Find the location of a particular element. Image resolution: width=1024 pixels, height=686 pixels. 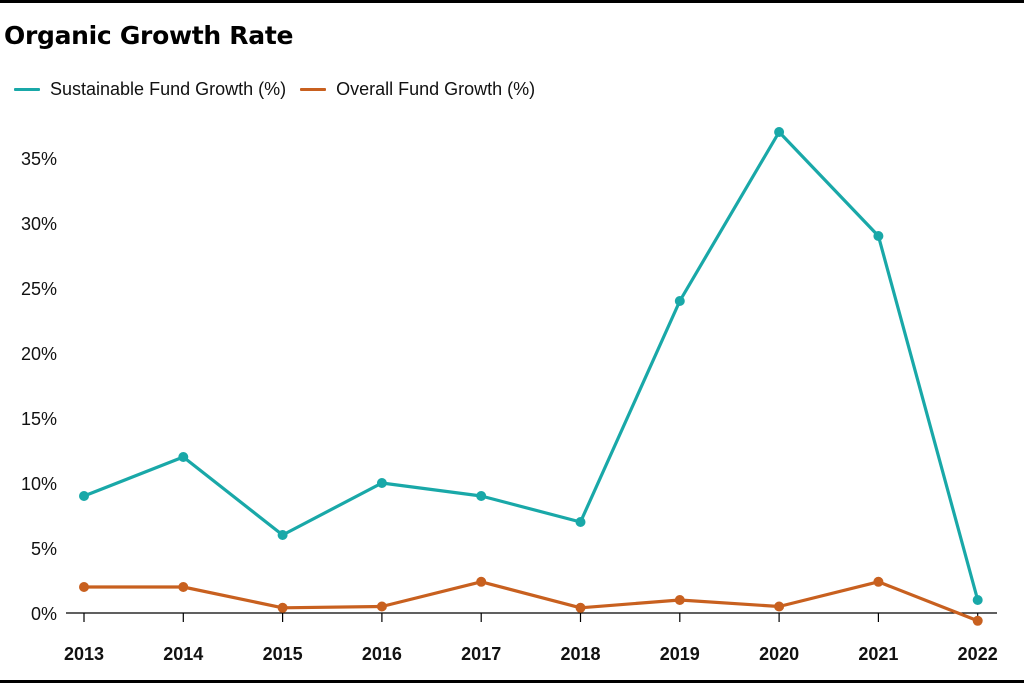

legend-swatch-sustainable is located at coordinates (27, 89).